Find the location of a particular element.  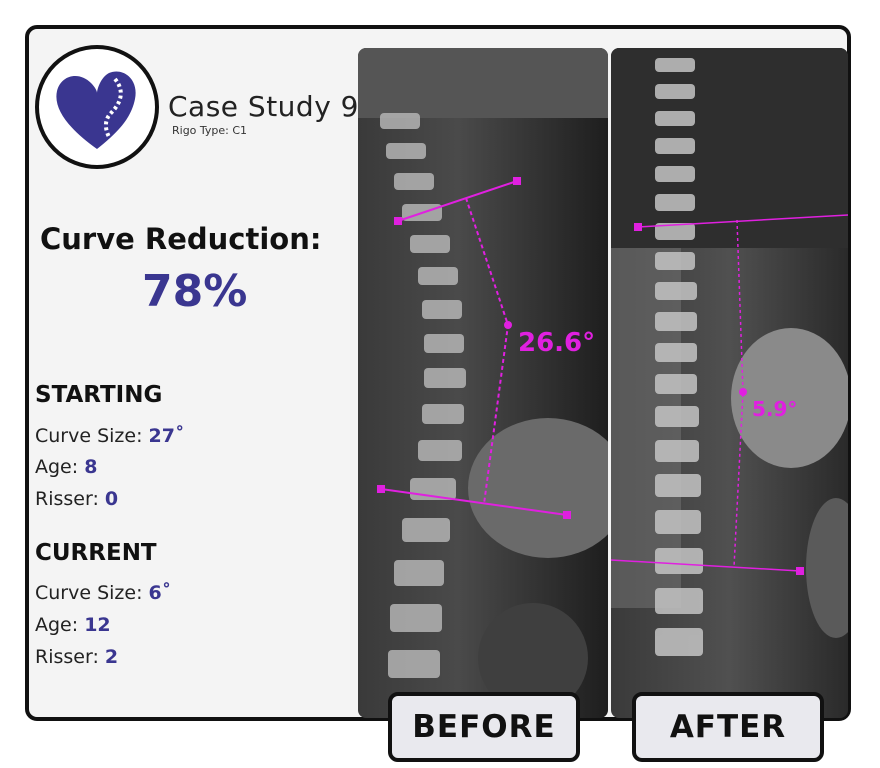

starting-risser: Risser: 0 is located at coordinates (77, 499).